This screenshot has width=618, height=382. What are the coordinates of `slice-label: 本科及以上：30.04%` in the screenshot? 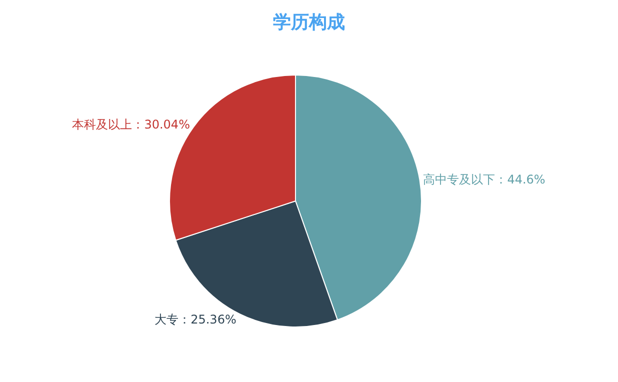 It's located at (131, 125).